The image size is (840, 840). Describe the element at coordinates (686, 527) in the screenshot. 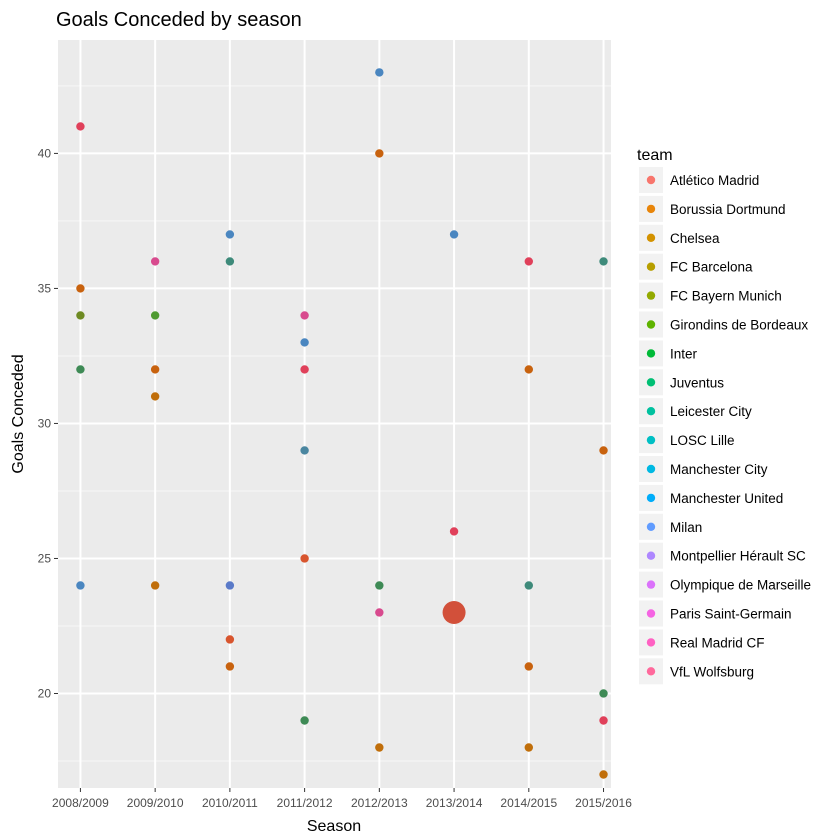

I see `legend-label: Milan` at that location.